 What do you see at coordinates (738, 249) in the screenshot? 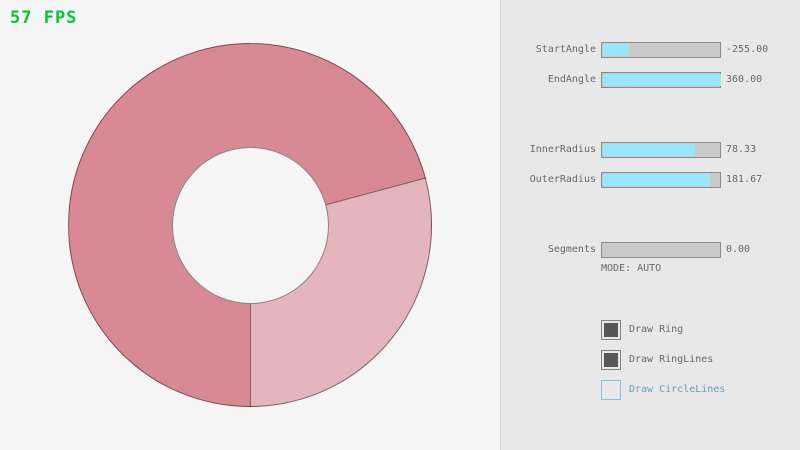
I see `slider-segments-value: 0.00` at bounding box center [738, 249].